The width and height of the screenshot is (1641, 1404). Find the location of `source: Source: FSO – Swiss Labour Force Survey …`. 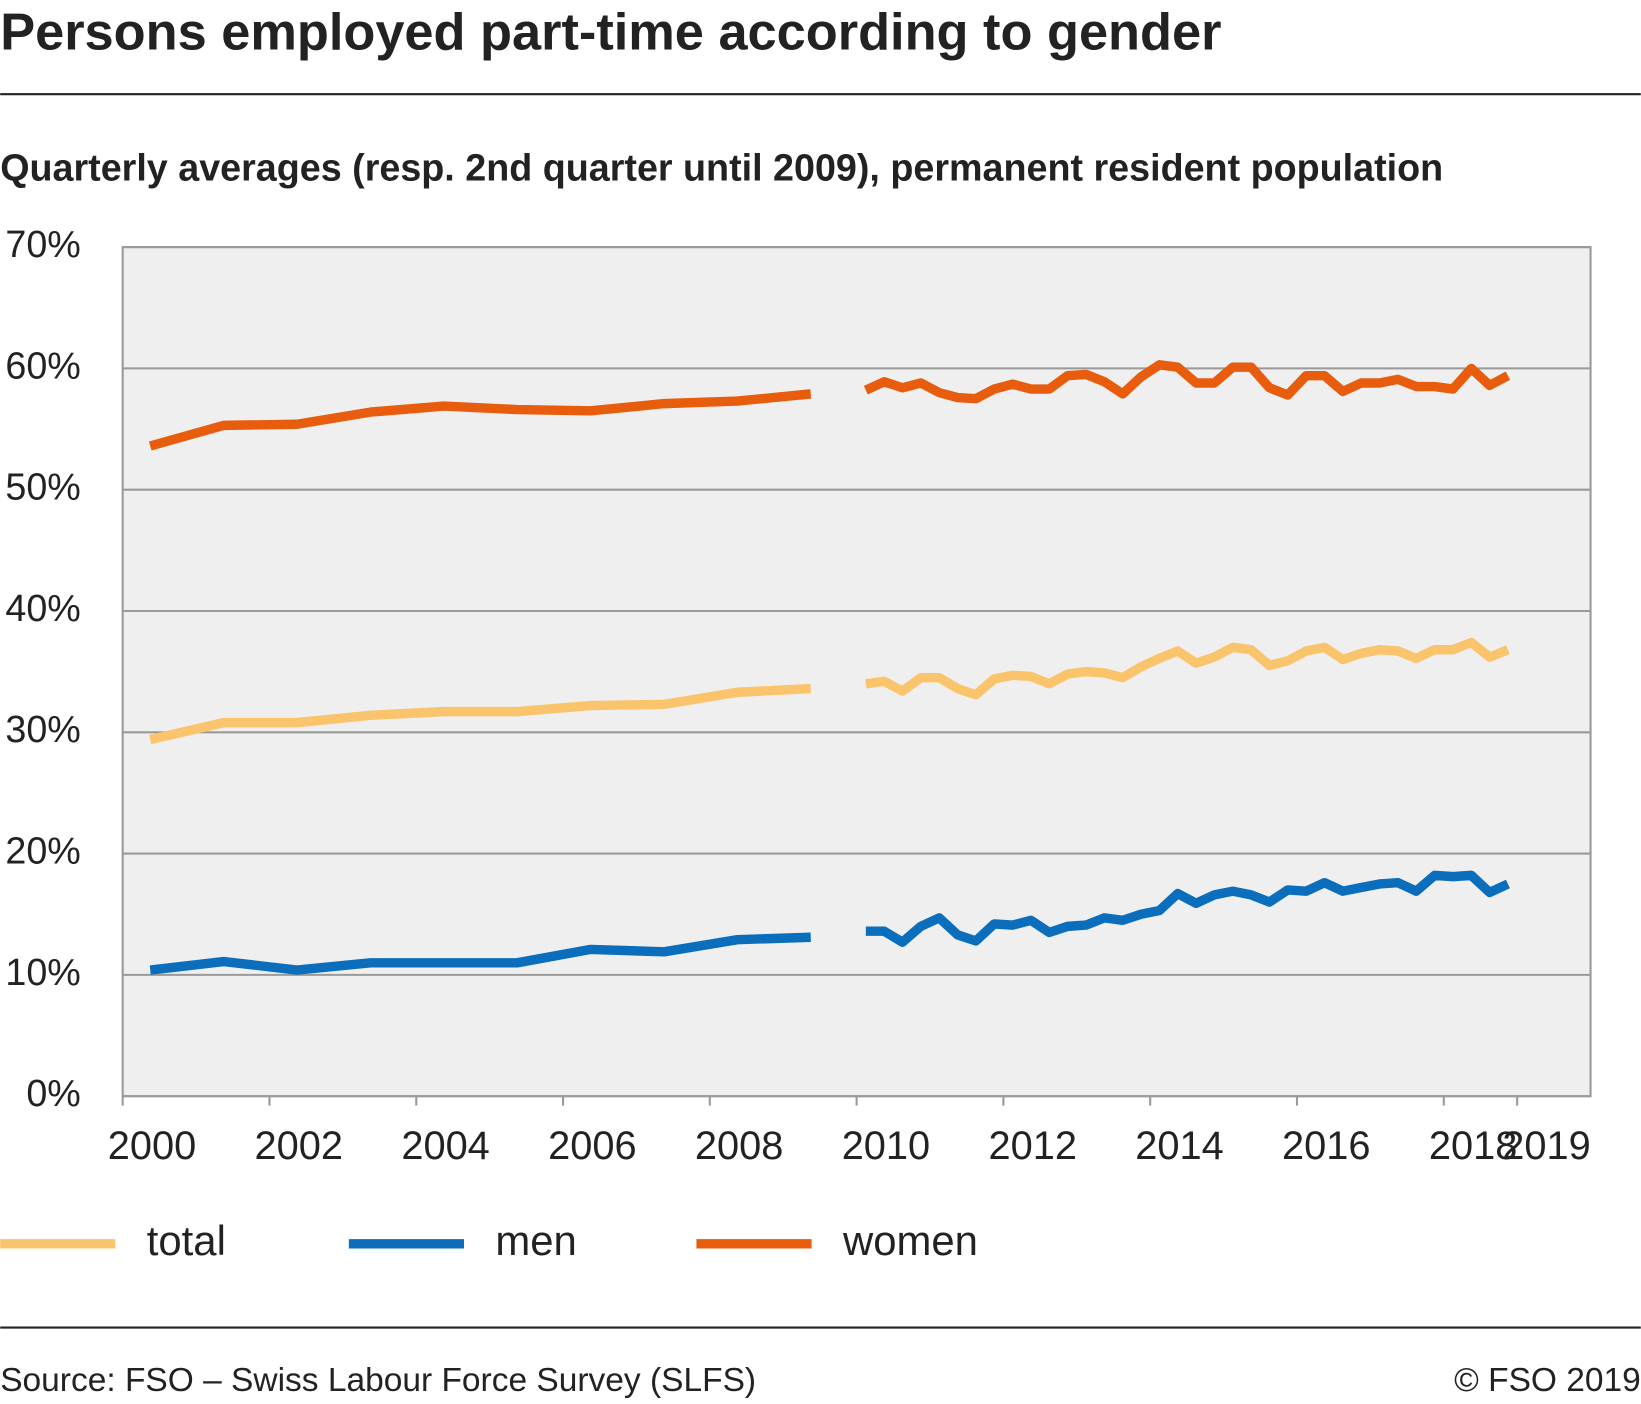

source: Source: FSO – Swiss Labour Force Survey … is located at coordinates (378, 1380).